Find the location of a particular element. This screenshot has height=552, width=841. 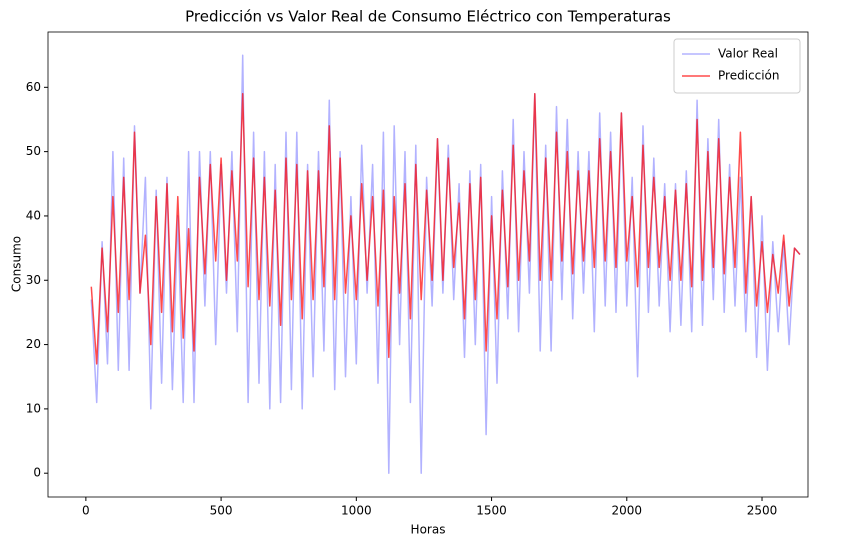

y-tick-label: 40 is located at coordinates (33, 215).